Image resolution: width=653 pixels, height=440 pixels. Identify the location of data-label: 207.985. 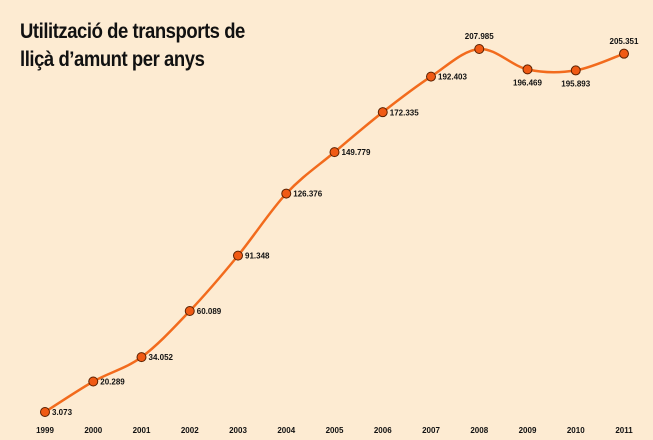
(479, 36).